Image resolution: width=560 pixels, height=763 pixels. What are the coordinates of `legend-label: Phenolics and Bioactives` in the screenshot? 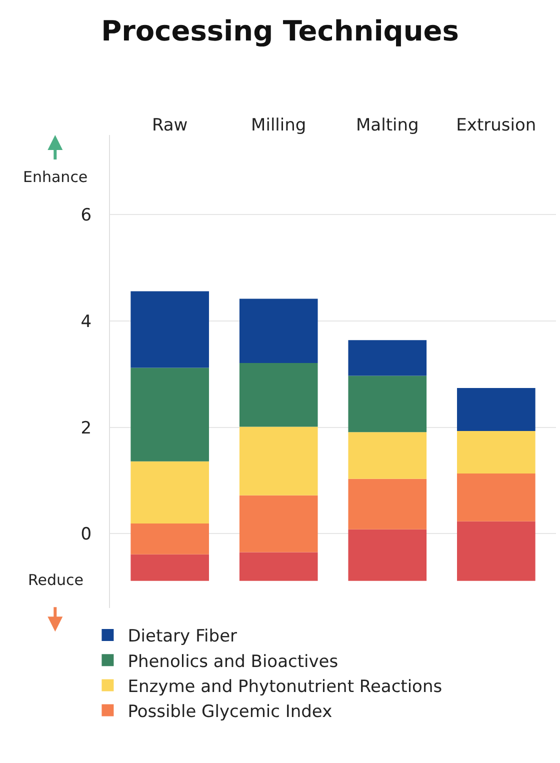 It's located at (233, 662).